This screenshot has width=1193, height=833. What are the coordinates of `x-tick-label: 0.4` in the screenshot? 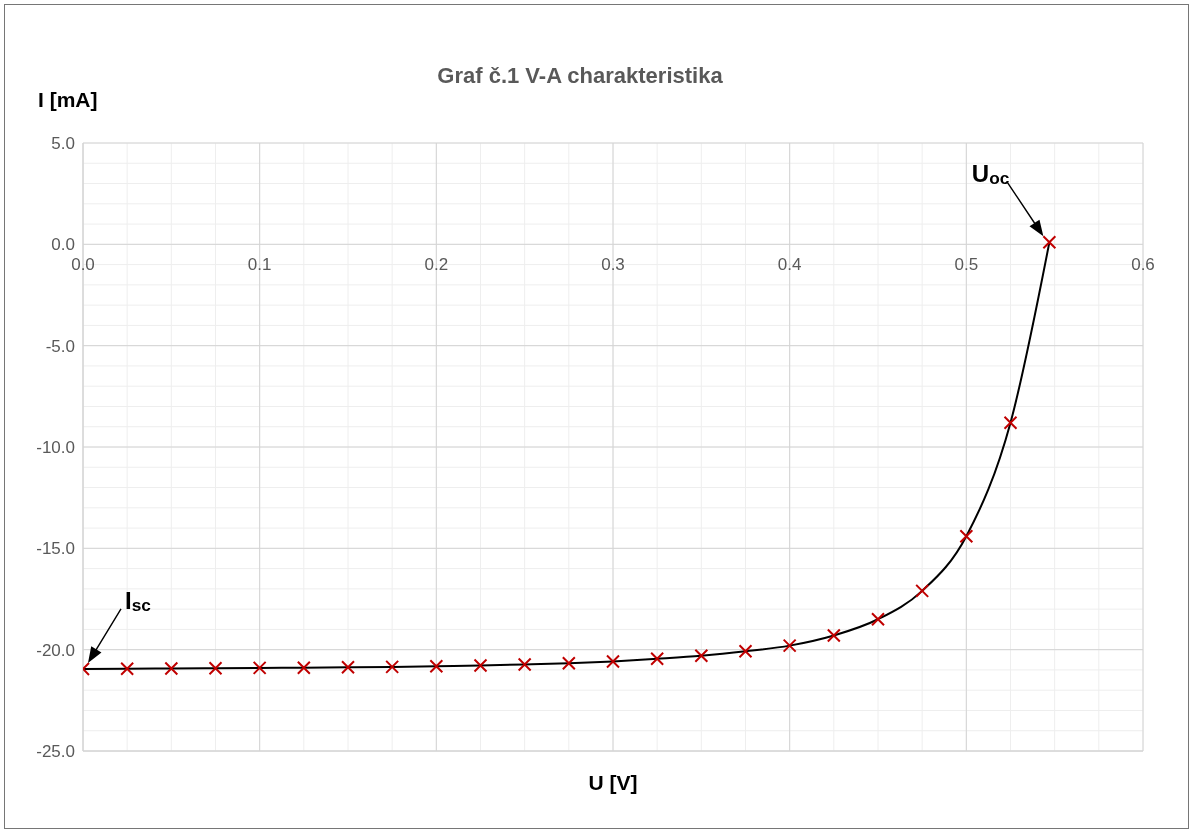 It's located at (789, 265).